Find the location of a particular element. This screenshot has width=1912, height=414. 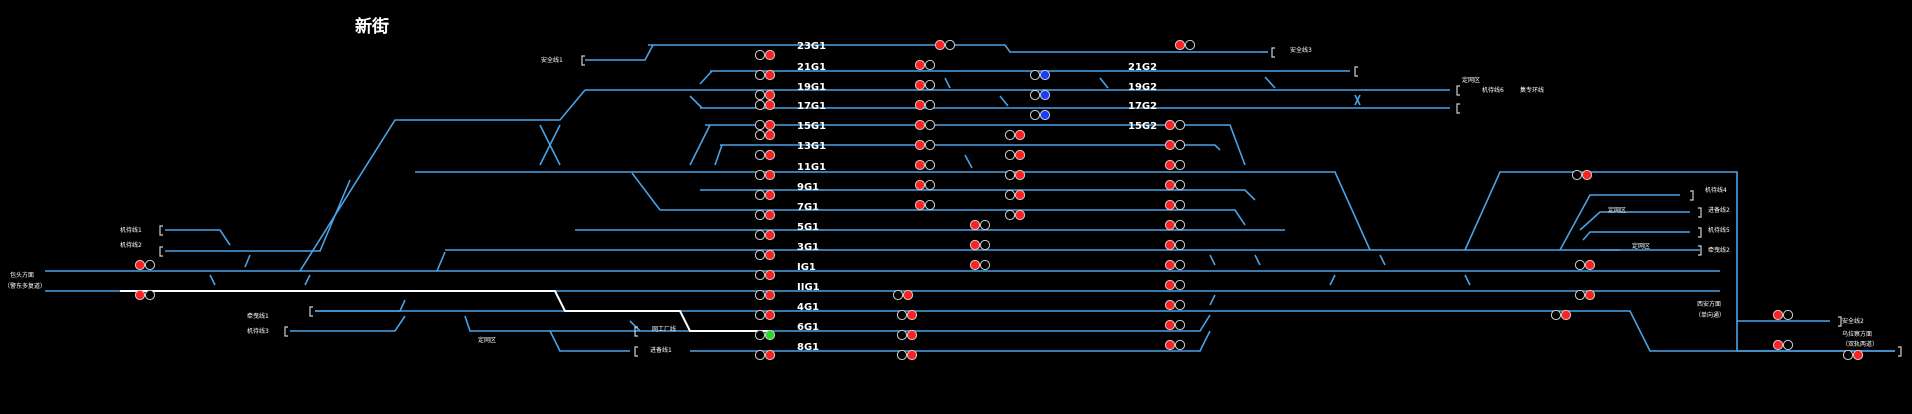

signal-8G1-a is located at coordinates (907, 355).